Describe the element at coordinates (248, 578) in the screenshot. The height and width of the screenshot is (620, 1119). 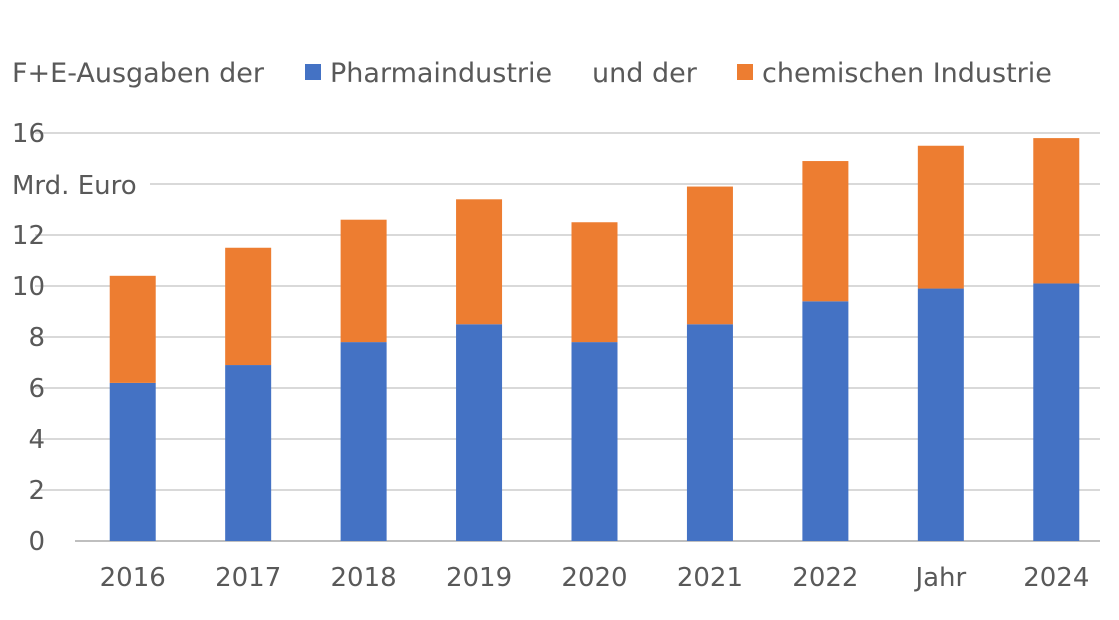
I see `x-tick-label: 2017` at that location.